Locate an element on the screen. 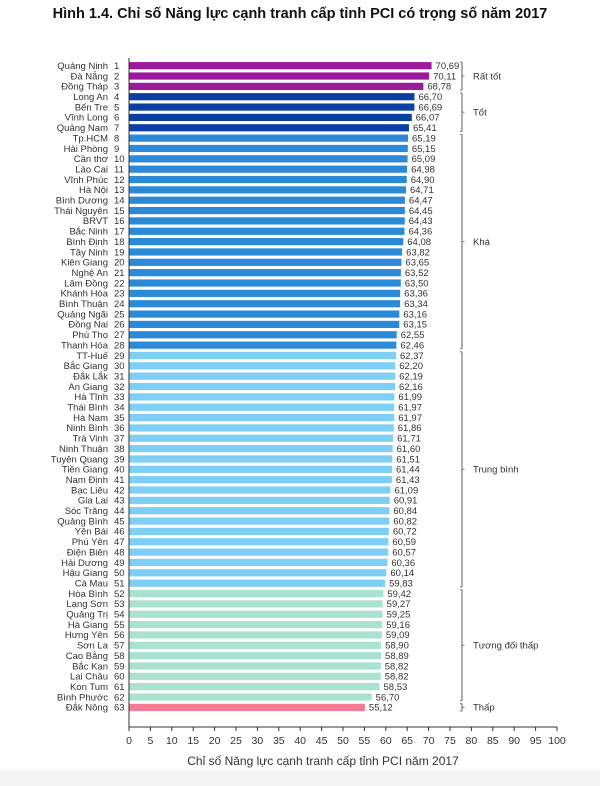 The height and width of the screenshot is (786, 600). category-label: Tiền Giang is located at coordinates (85, 470).